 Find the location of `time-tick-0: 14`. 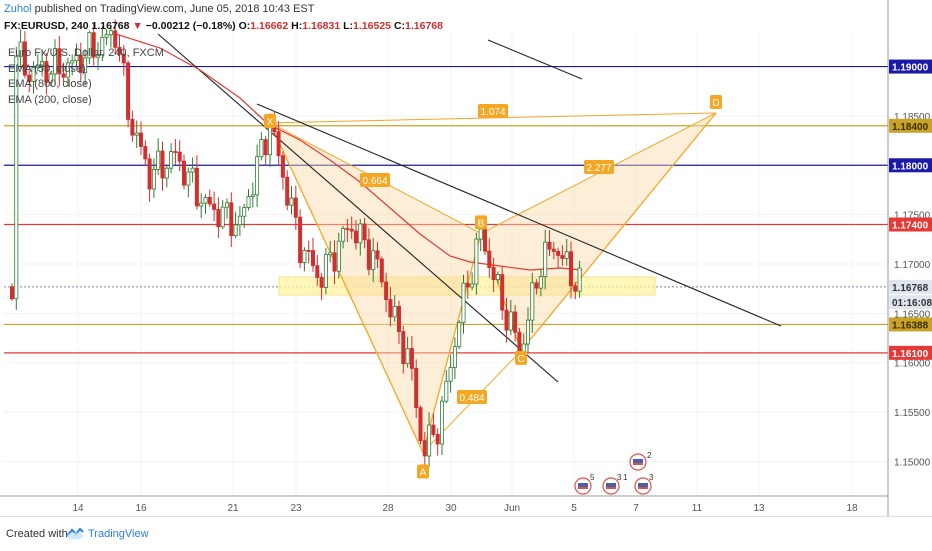

time-tick-0: 14 is located at coordinates (78, 508).